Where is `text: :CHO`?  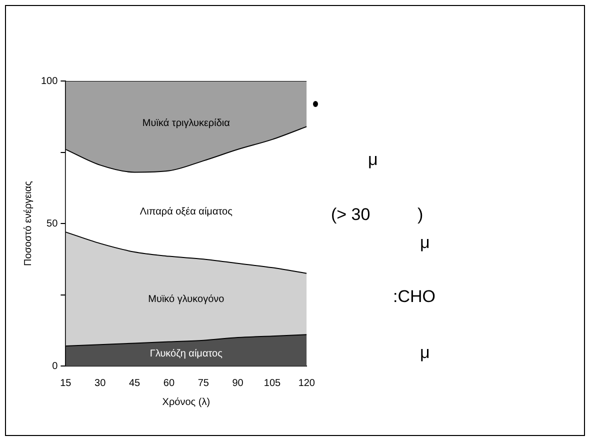 text: :CHO is located at coordinates (414, 297).